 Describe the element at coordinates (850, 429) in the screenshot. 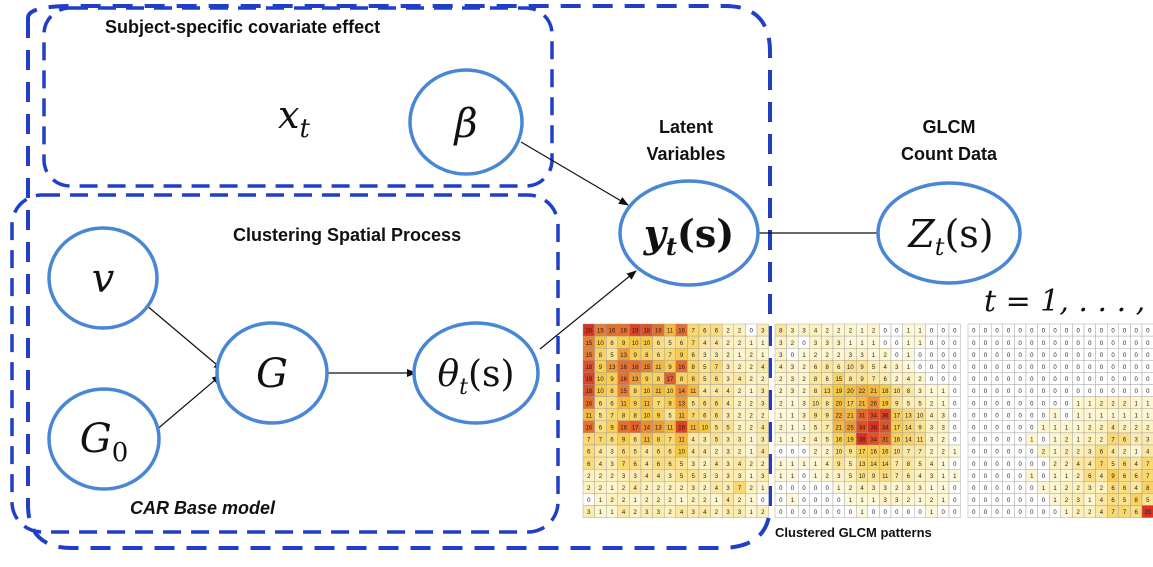

I see `heatmap-cell-value: 25` at that location.